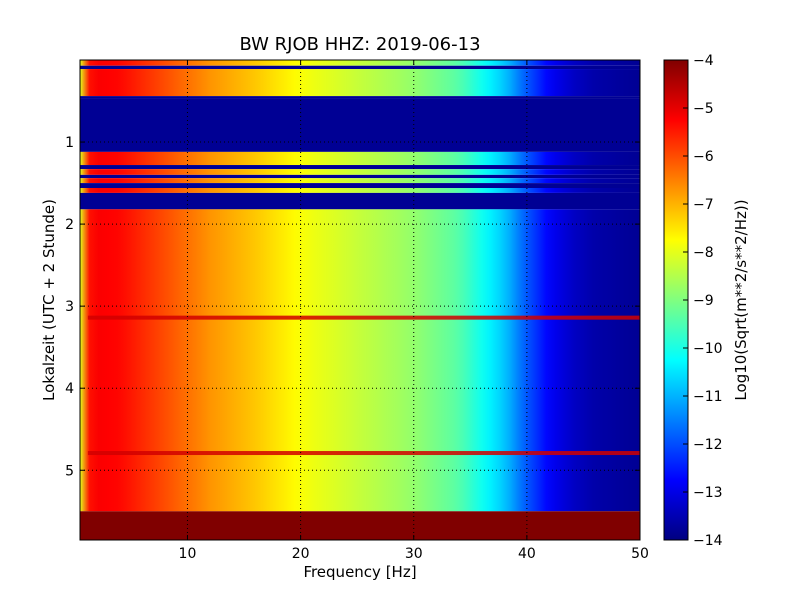 This screenshot has height=600, width=800. What do you see at coordinates (360, 525) in the screenshot?
I see `time-segment-saturated` at bounding box center [360, 525].